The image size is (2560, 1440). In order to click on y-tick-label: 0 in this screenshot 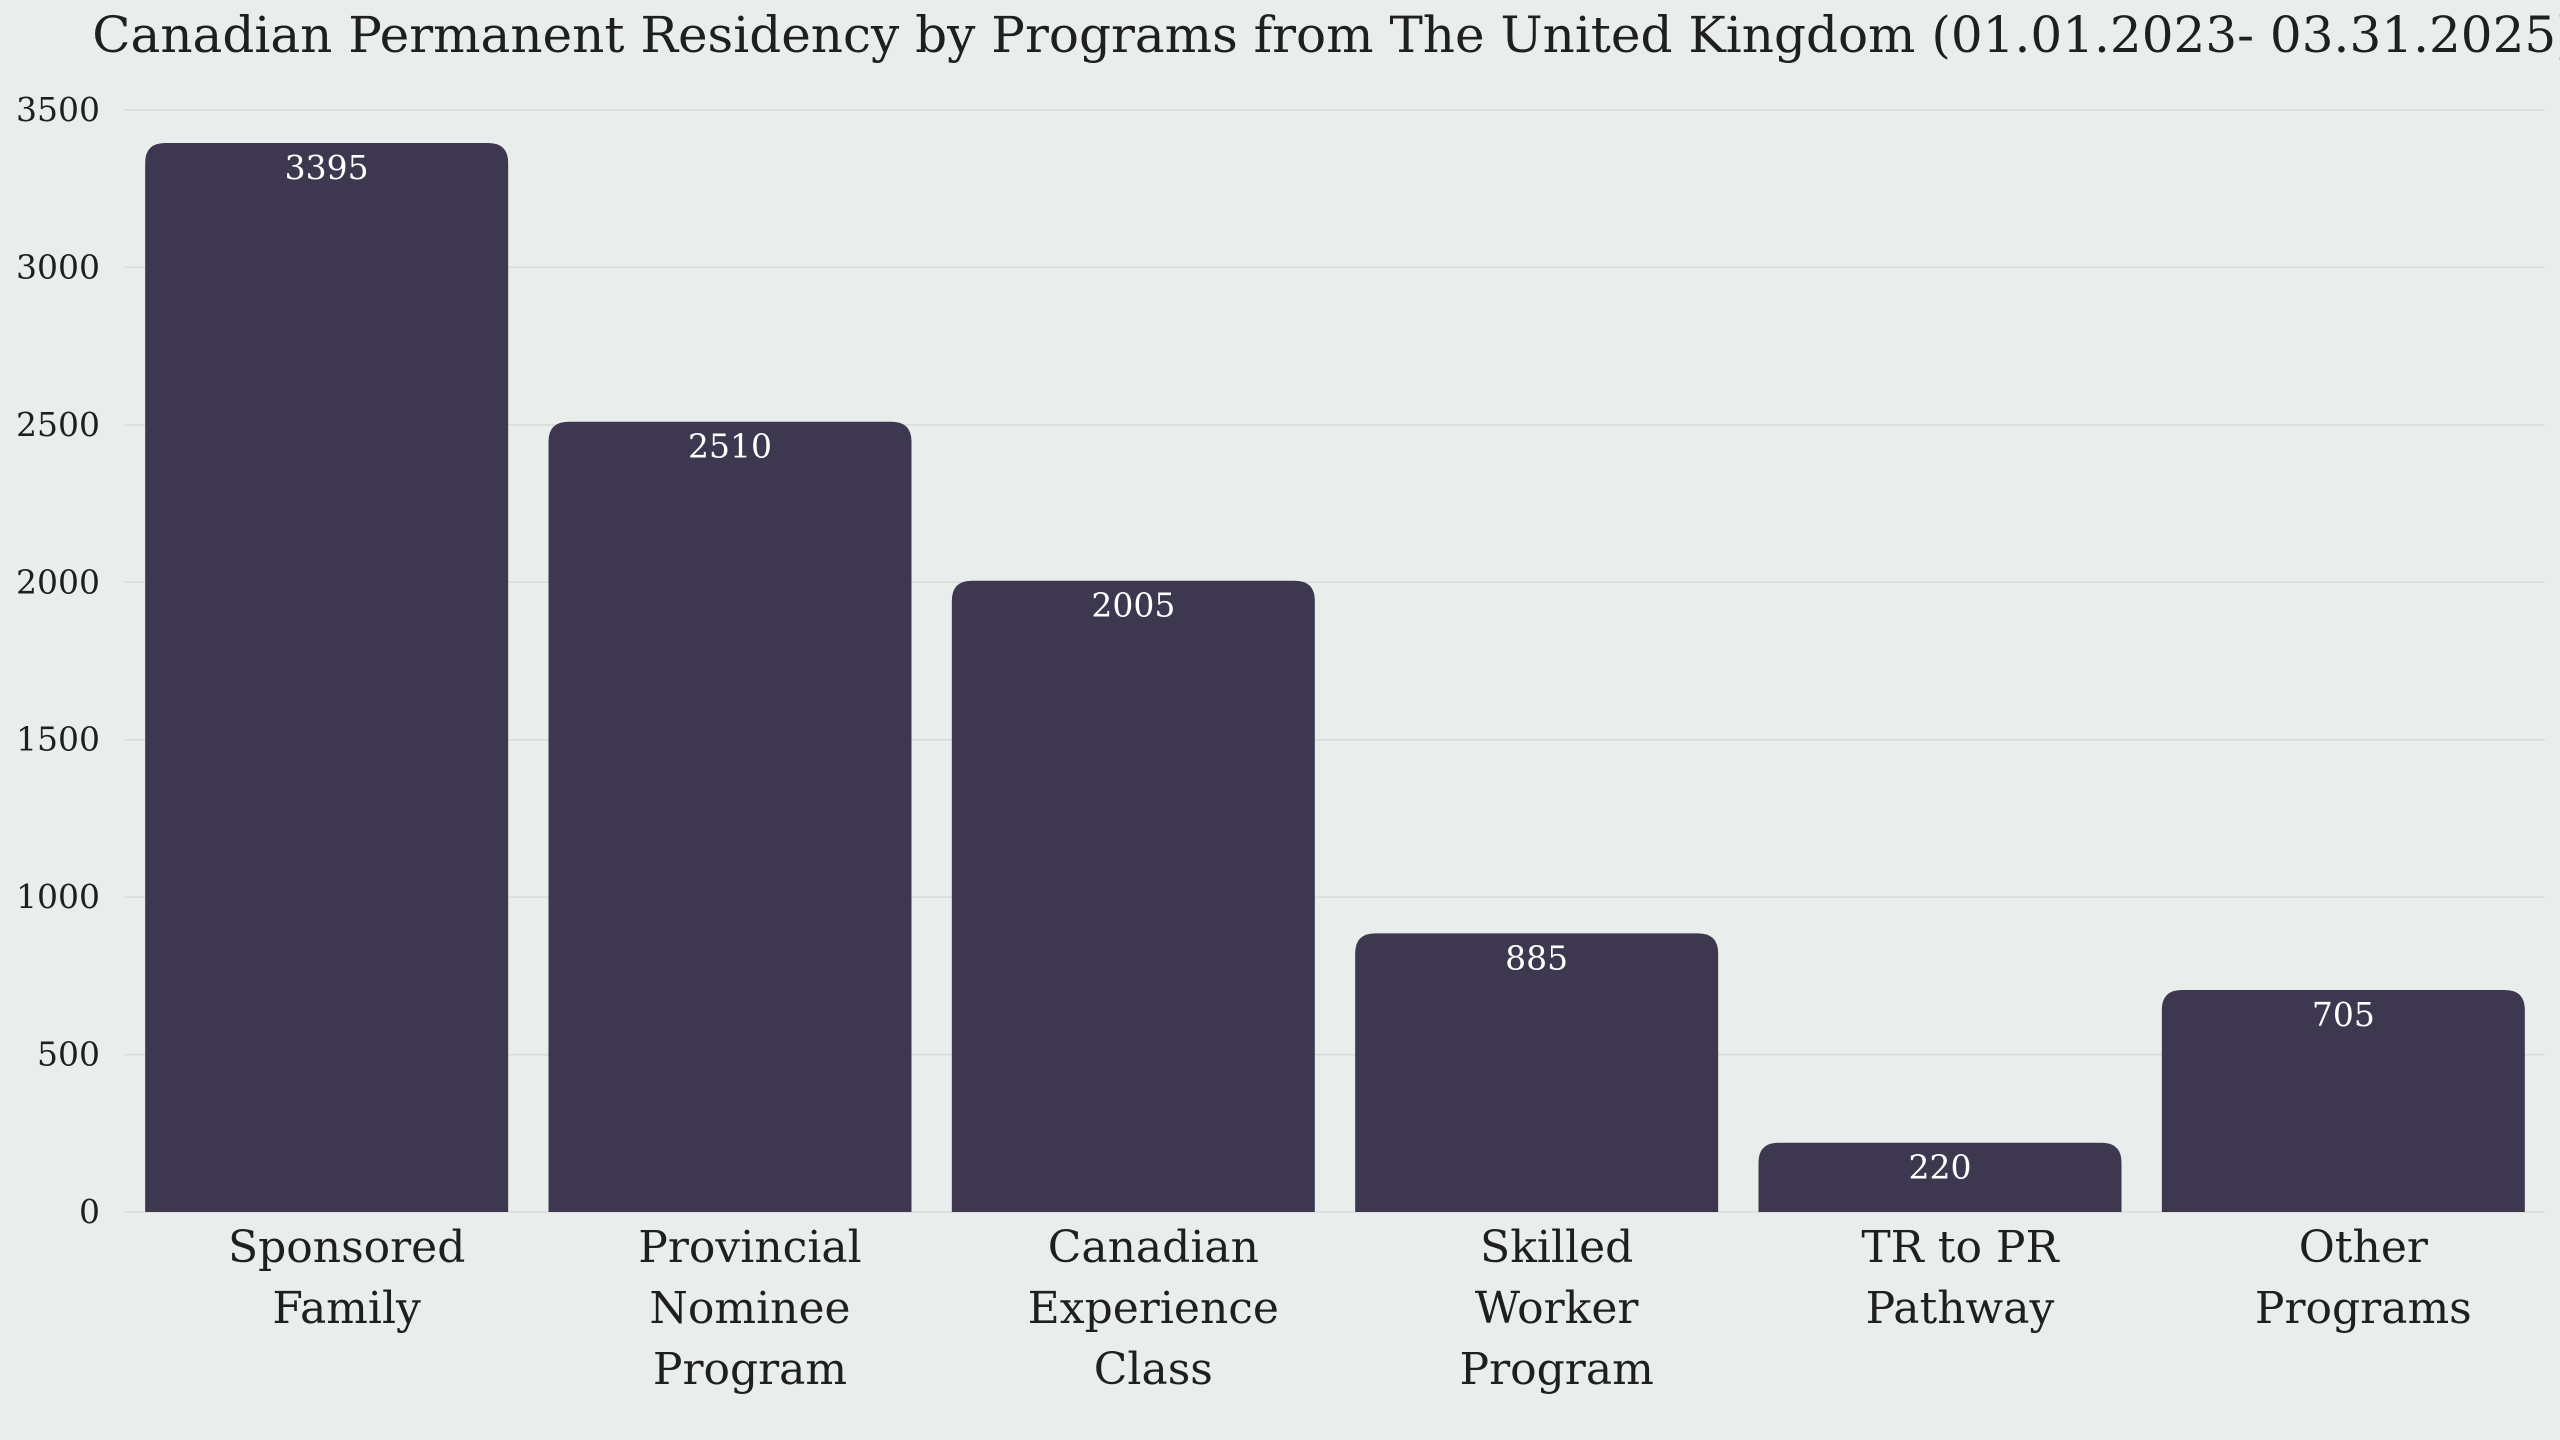, I will do `click(89, 1211)`.